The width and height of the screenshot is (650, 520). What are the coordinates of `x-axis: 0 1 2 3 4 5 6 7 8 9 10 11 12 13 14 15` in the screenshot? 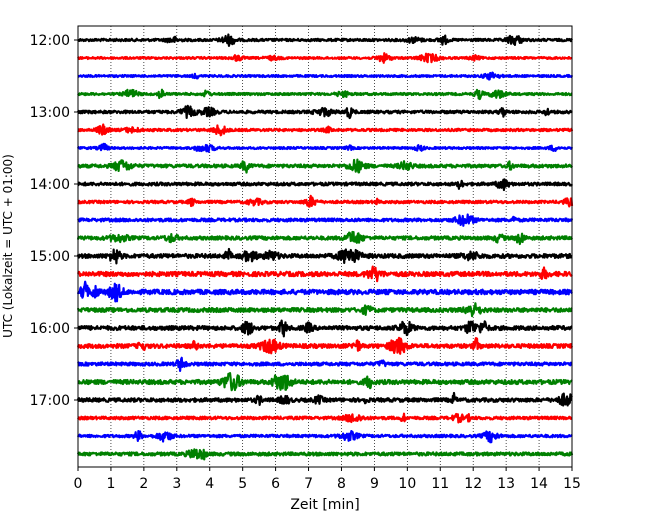 It's located at (327, 479).